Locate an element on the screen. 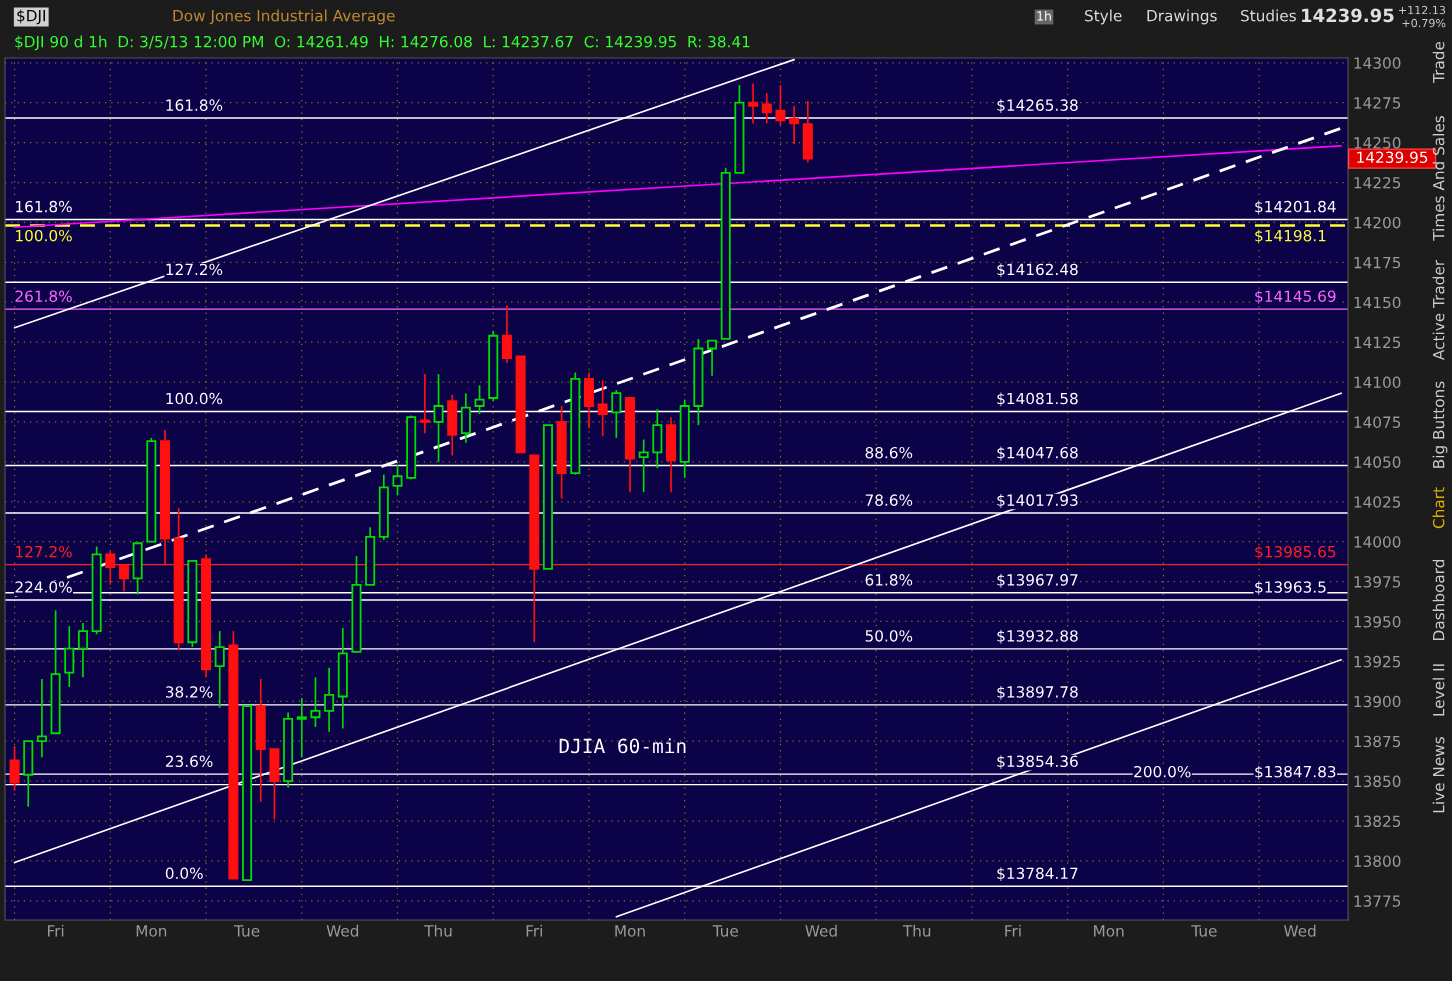 Image resolution: width=1452 pixels, height=981 pixels. y-tick-label: 14275 is located at coordinates (1377, 103).